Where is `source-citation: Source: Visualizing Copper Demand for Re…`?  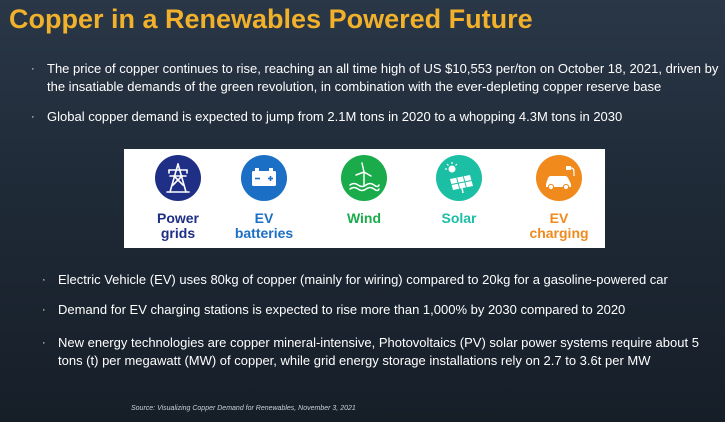 source-citation: Source: Visualizing Copper Demand for Re… is located at coordinates (243, 408).